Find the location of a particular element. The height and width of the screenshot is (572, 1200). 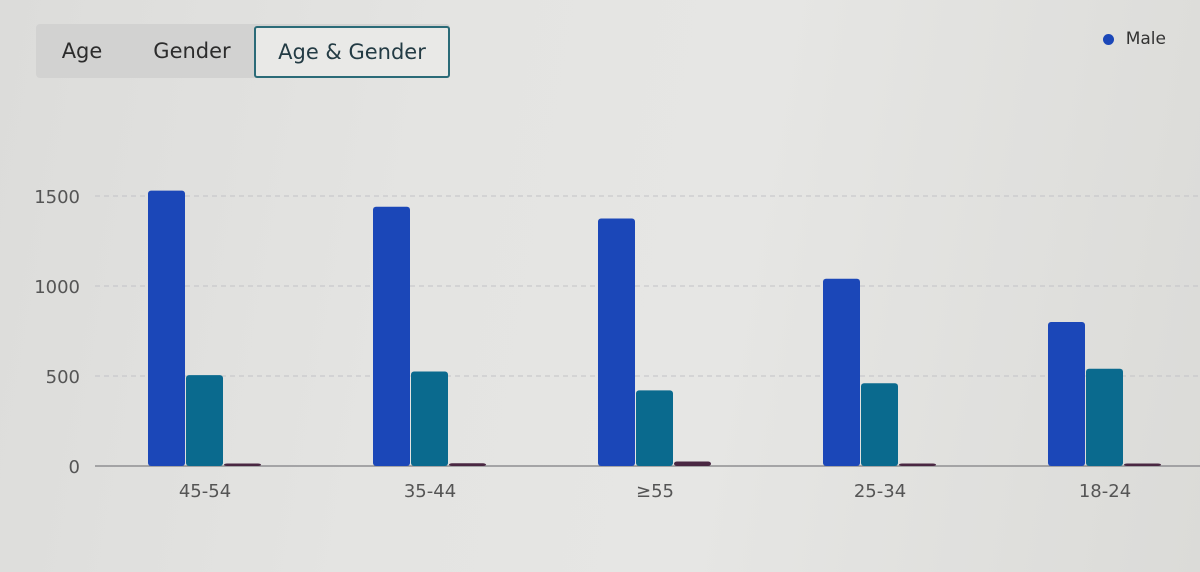

legend-label-male: Male is located at coordinates (1145, 39).